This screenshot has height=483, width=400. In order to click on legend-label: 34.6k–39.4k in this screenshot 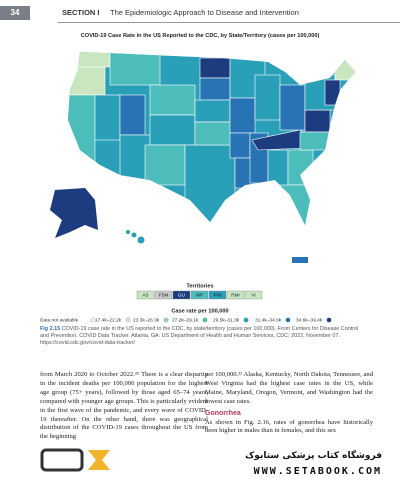, I will do `click(309, 320)`.